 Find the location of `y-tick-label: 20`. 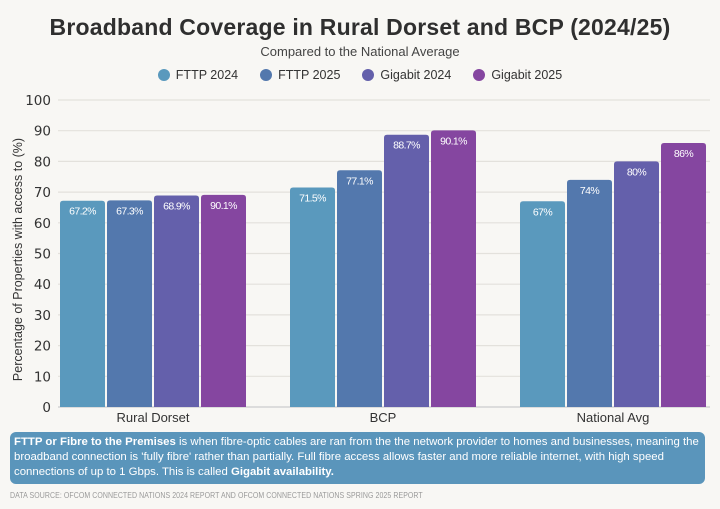

y-tick-label: 20 is located at coordinates (42, 347).